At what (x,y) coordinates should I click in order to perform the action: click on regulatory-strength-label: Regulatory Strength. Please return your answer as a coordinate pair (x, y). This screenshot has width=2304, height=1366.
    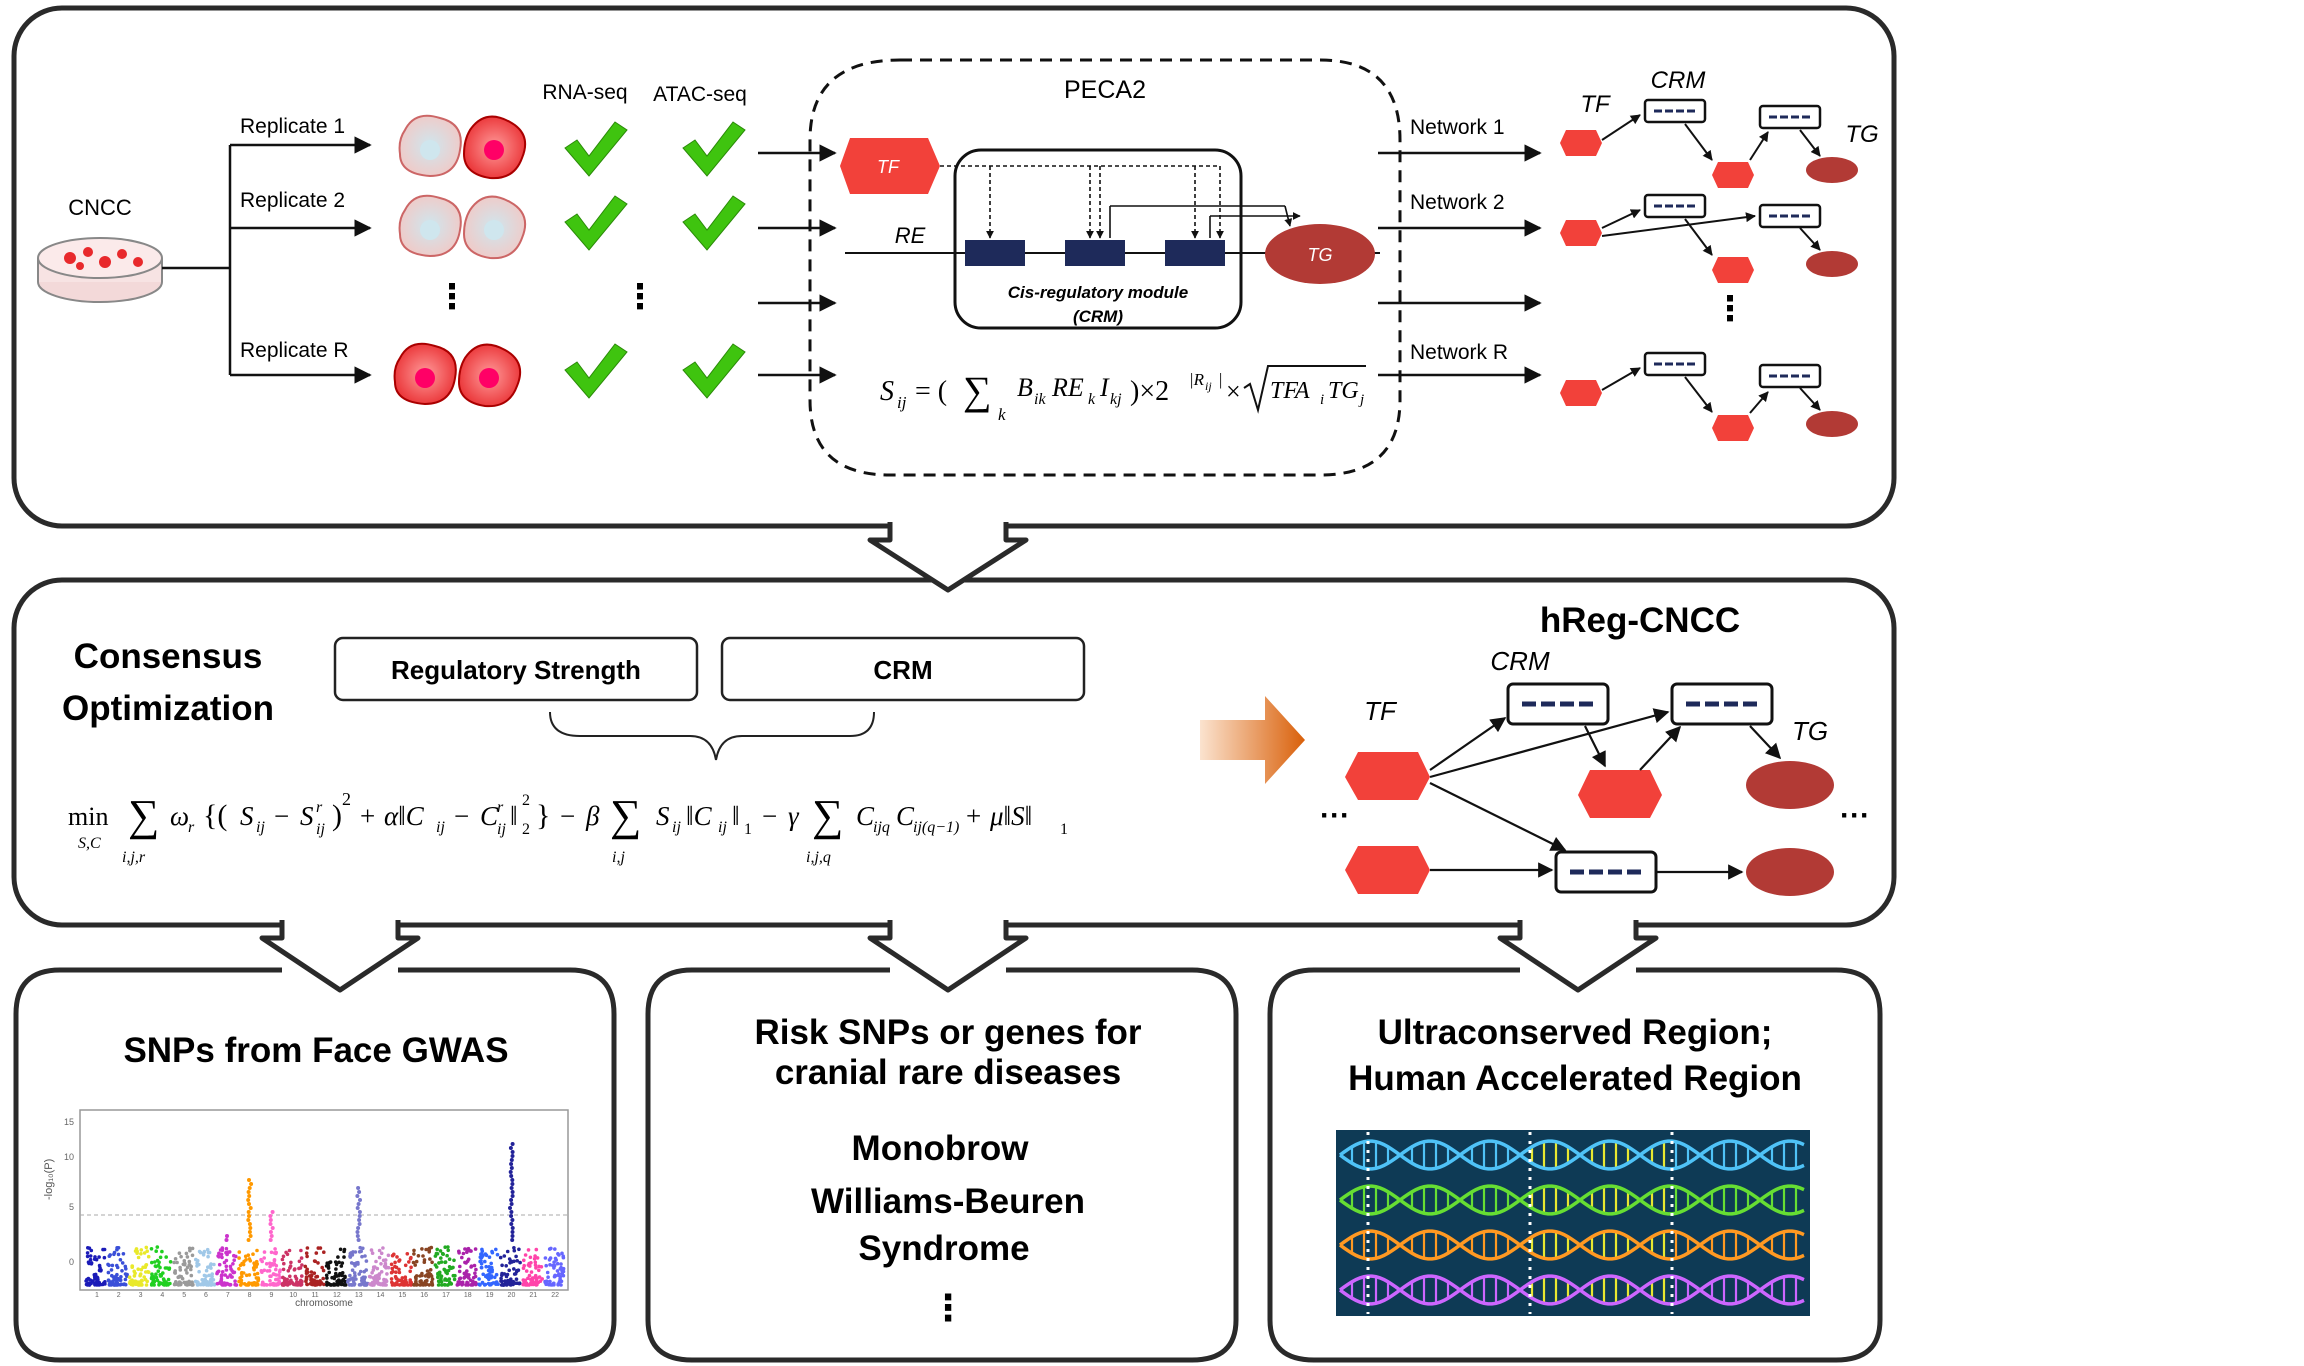
    Looking at the image, I should click on (516, 670).